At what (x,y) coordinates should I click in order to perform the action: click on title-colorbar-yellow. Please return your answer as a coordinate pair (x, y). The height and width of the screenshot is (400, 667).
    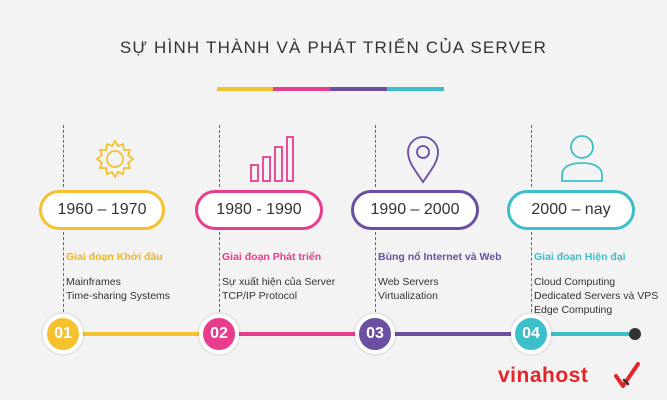
    Looking at the image, I should click on (245, 89).